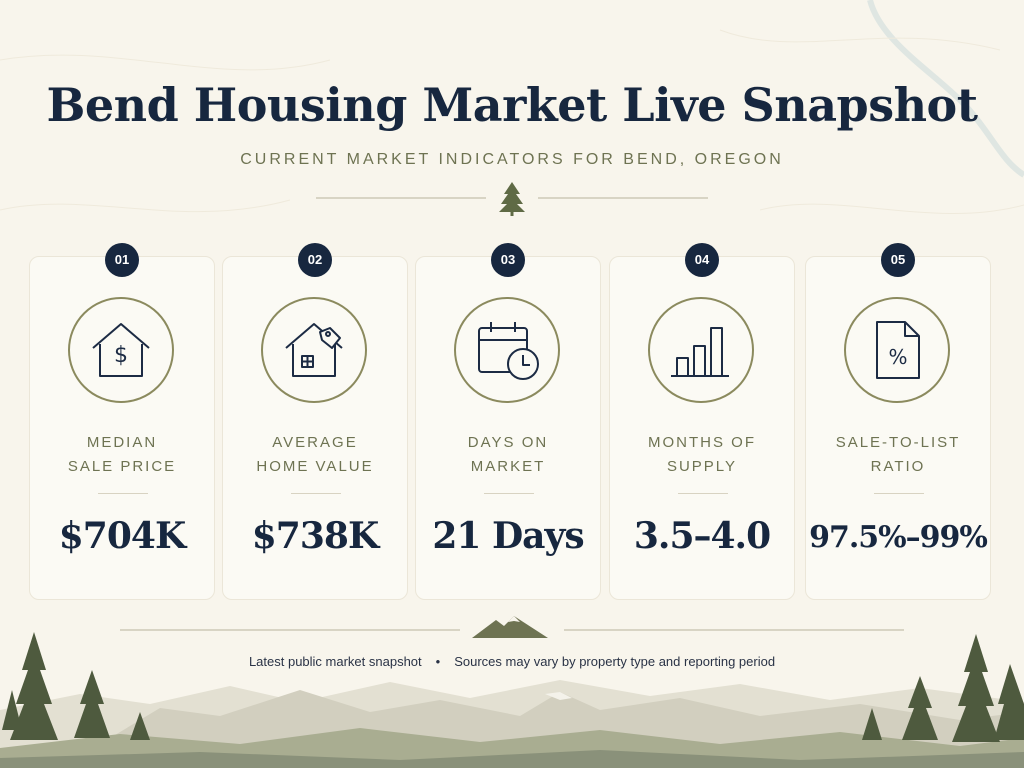 The image size is (1024, 768). Describe the element at coordinates (76, 686) in the screenshot. I see `pine-trees-left` at that location.